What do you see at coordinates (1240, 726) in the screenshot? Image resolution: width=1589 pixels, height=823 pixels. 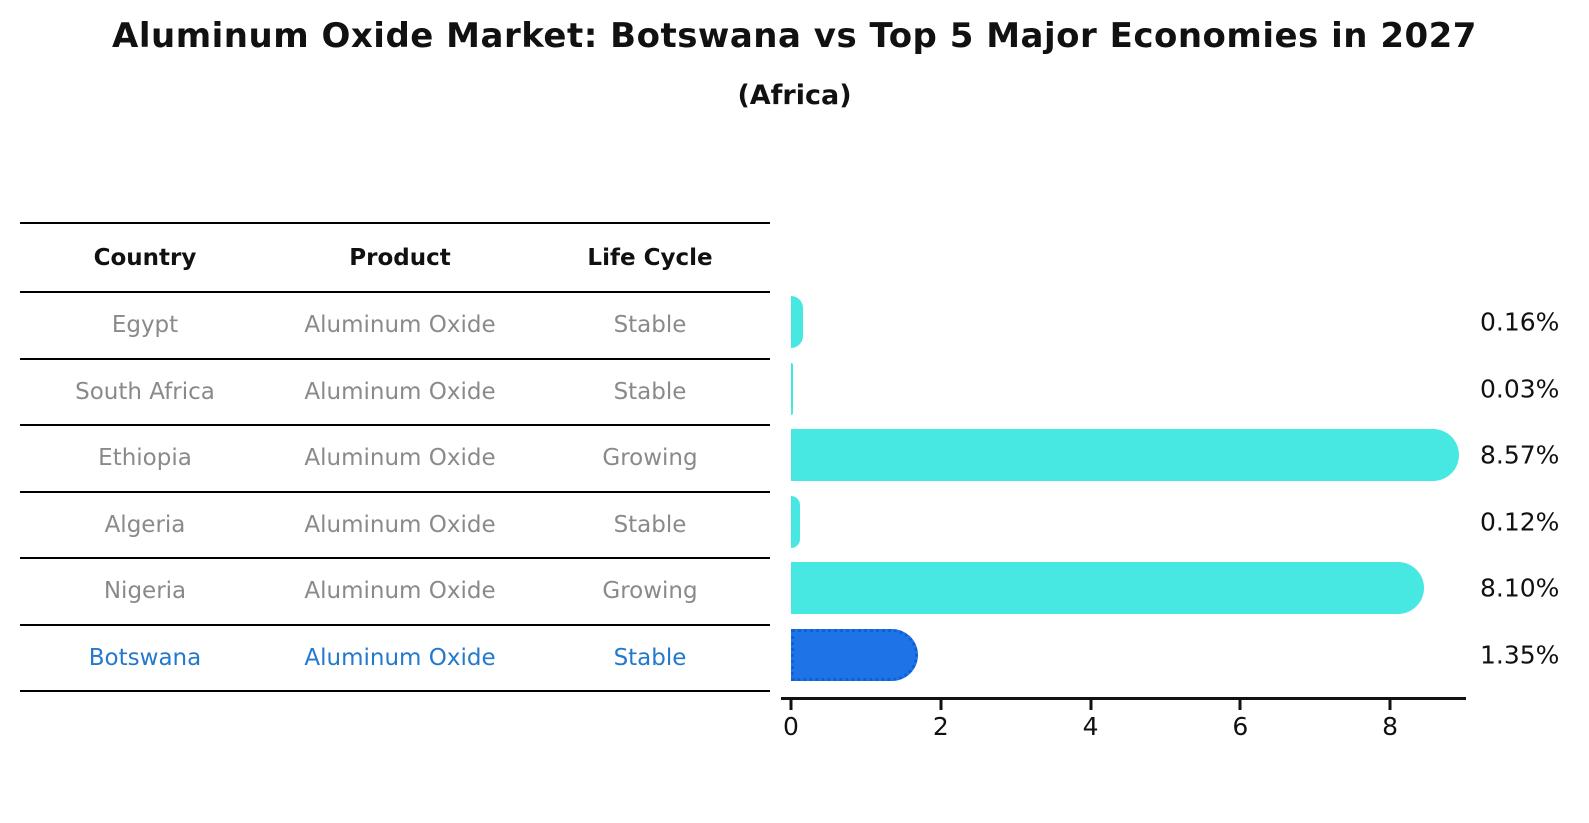 I see `x-tick-label: 6` at bounding box center [1240, 726].